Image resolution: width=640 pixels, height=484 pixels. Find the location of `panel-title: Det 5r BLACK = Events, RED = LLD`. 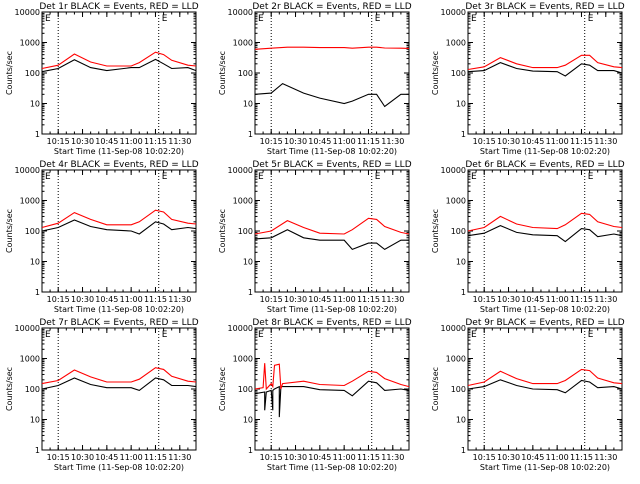

panel-title: Det 5r BLACK = Events, RED = LLD is located at coordinates (331, 165).